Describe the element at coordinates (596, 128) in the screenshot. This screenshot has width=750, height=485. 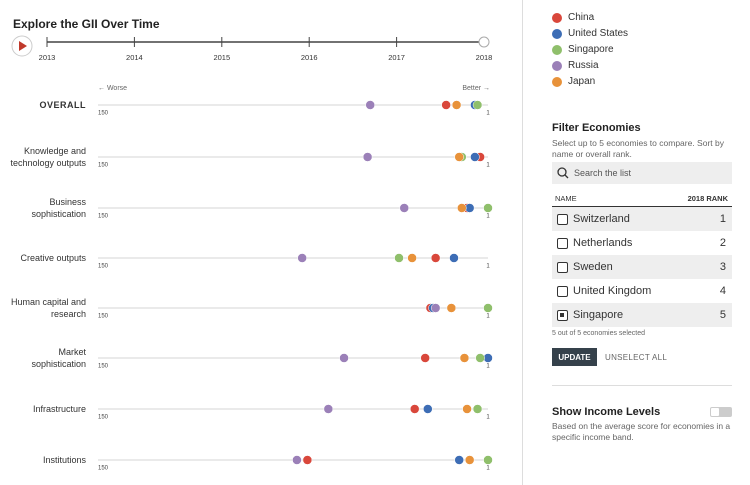
I see `filter-title: Filter Economies` at that location.